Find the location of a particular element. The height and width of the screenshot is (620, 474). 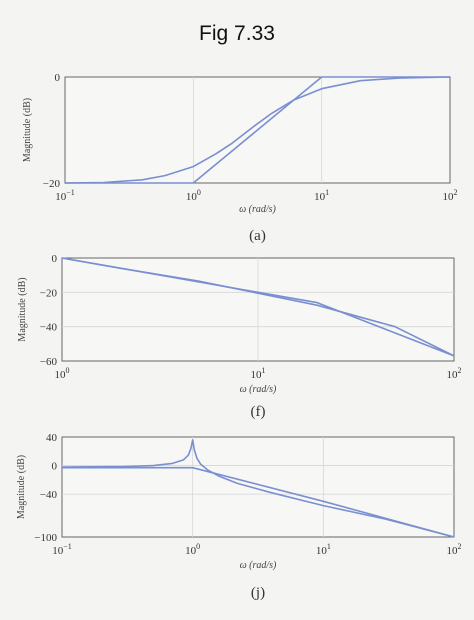

y-tick-label: −60 is located at coordinates (49, 362).